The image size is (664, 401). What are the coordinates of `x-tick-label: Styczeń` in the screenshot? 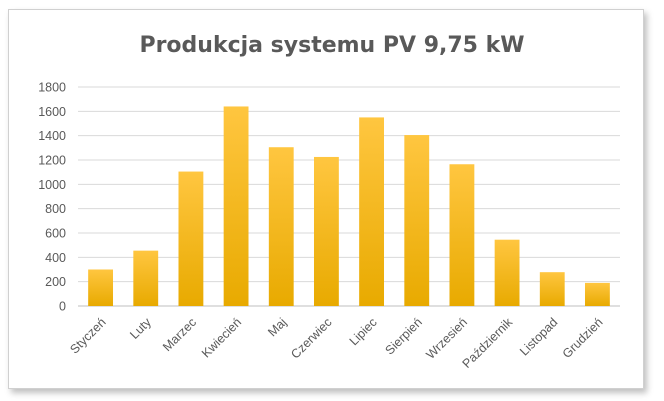 It's located at (87, 335).